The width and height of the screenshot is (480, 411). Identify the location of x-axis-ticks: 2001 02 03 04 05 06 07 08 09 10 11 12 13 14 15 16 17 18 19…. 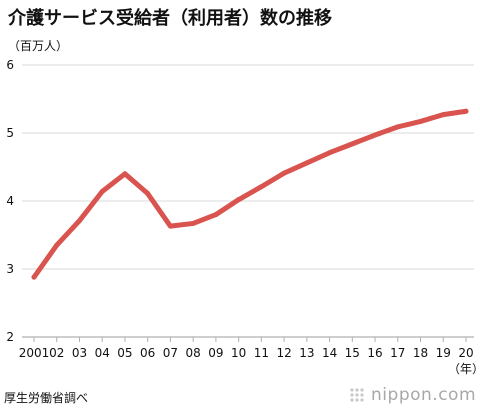
(249, 356).